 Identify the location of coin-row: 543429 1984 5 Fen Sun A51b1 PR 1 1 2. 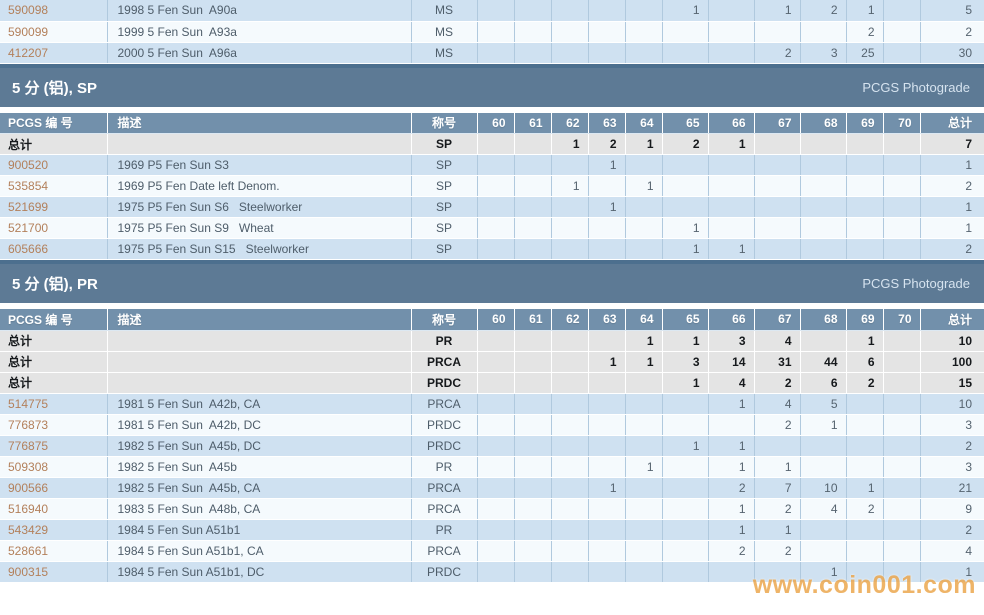
(492, 530).